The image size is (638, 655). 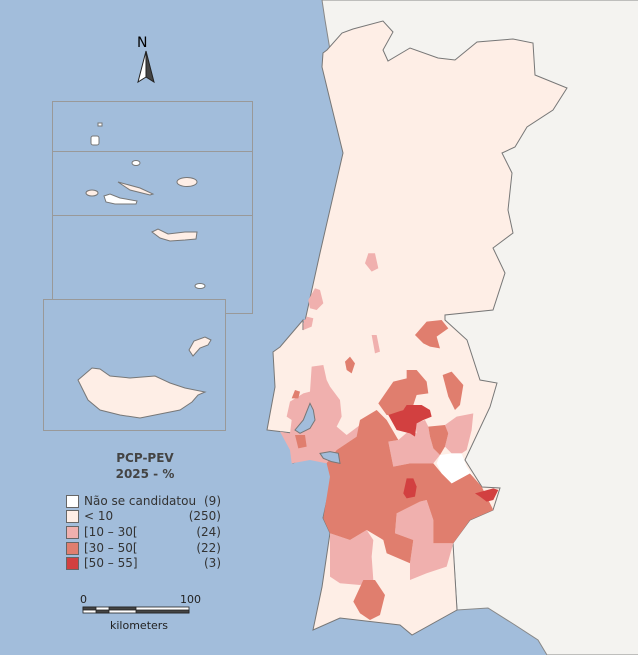 What do you see at coordinates (95, 140) in the screenshot?
I see `island-flores` at bounding box center [95, 140].